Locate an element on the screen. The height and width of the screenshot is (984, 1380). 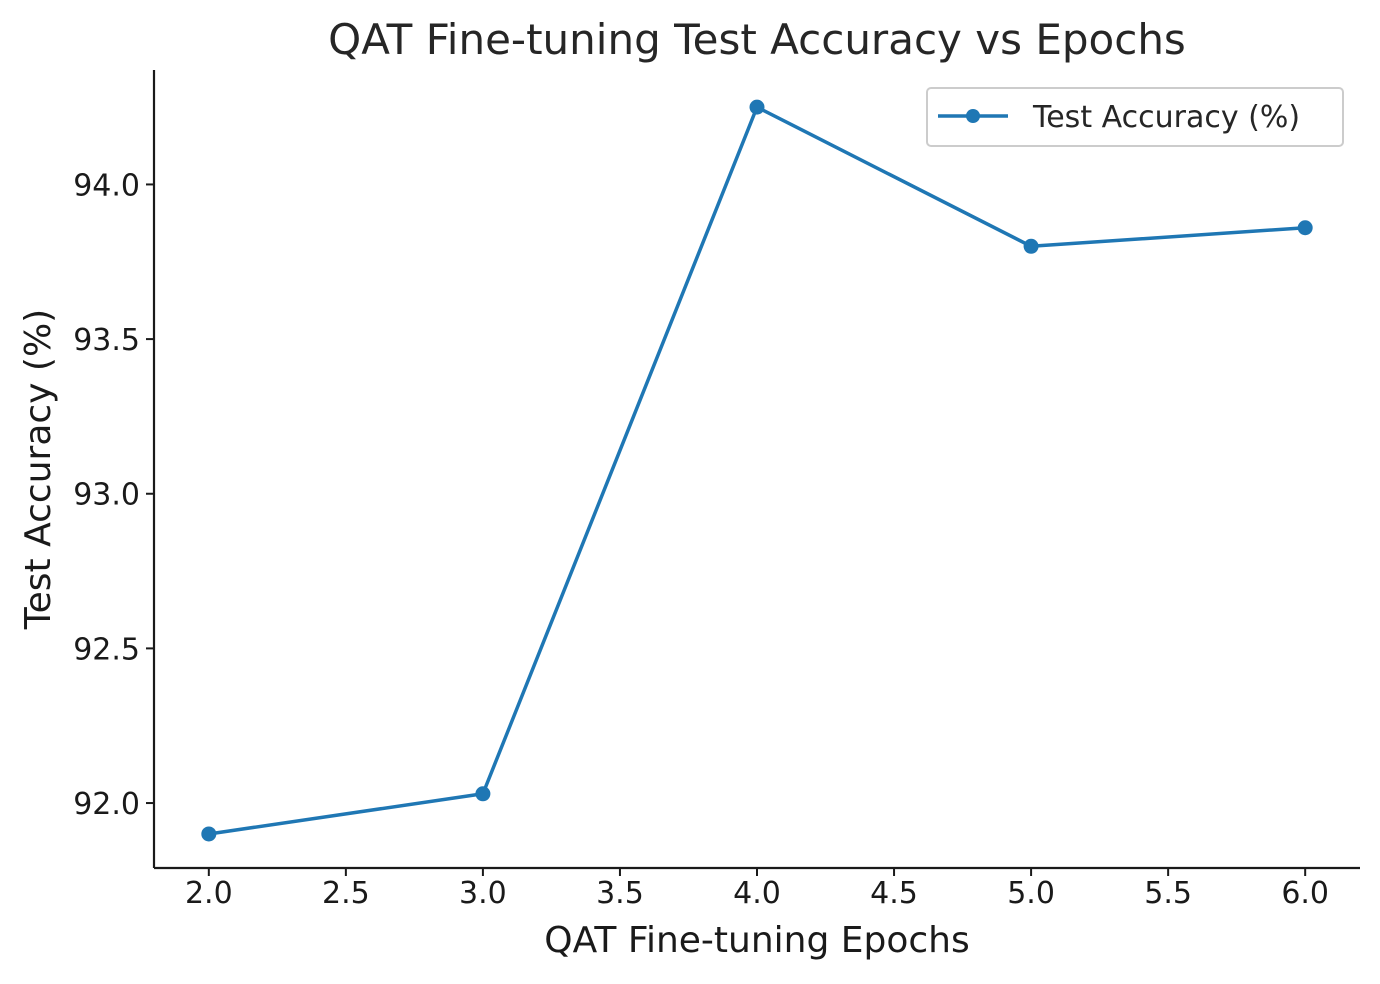
y-ticks: 92.0 92.5 93.0 93.5 94.0 is located at coordinates (113, 495).